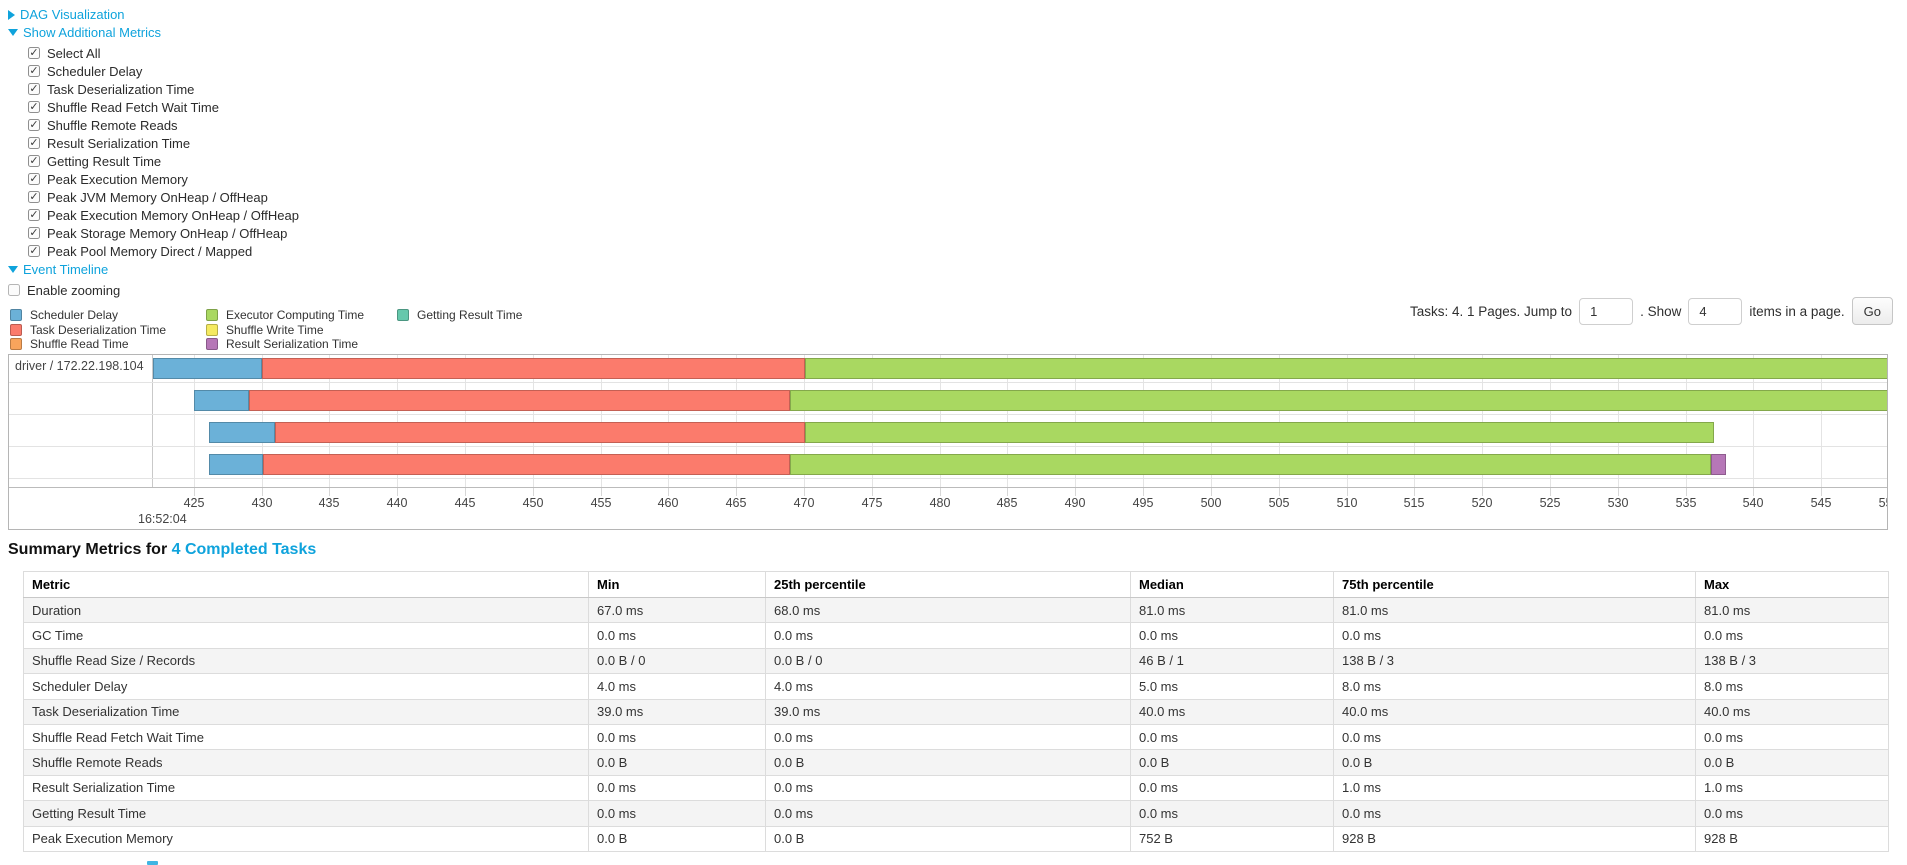 The height and width of the screenshot is (865, 1907). I want to click on axis-tick-label: 515, so click(1414, 503).